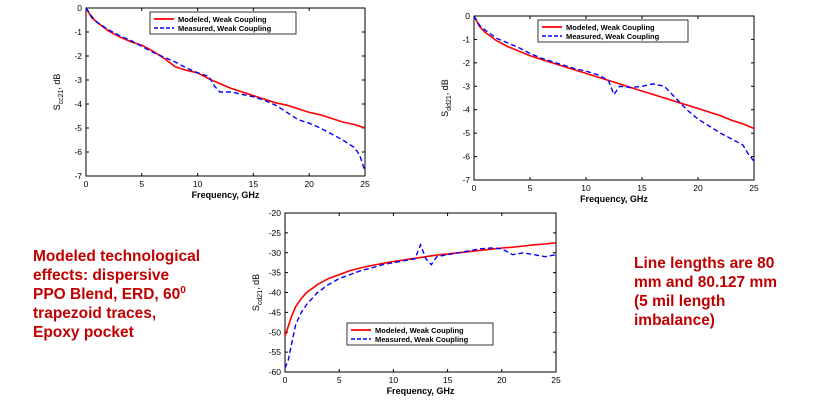  Describe the element at coordinates (183, 290) in the screenshot. I see `degree-superscript: 0` at that location.